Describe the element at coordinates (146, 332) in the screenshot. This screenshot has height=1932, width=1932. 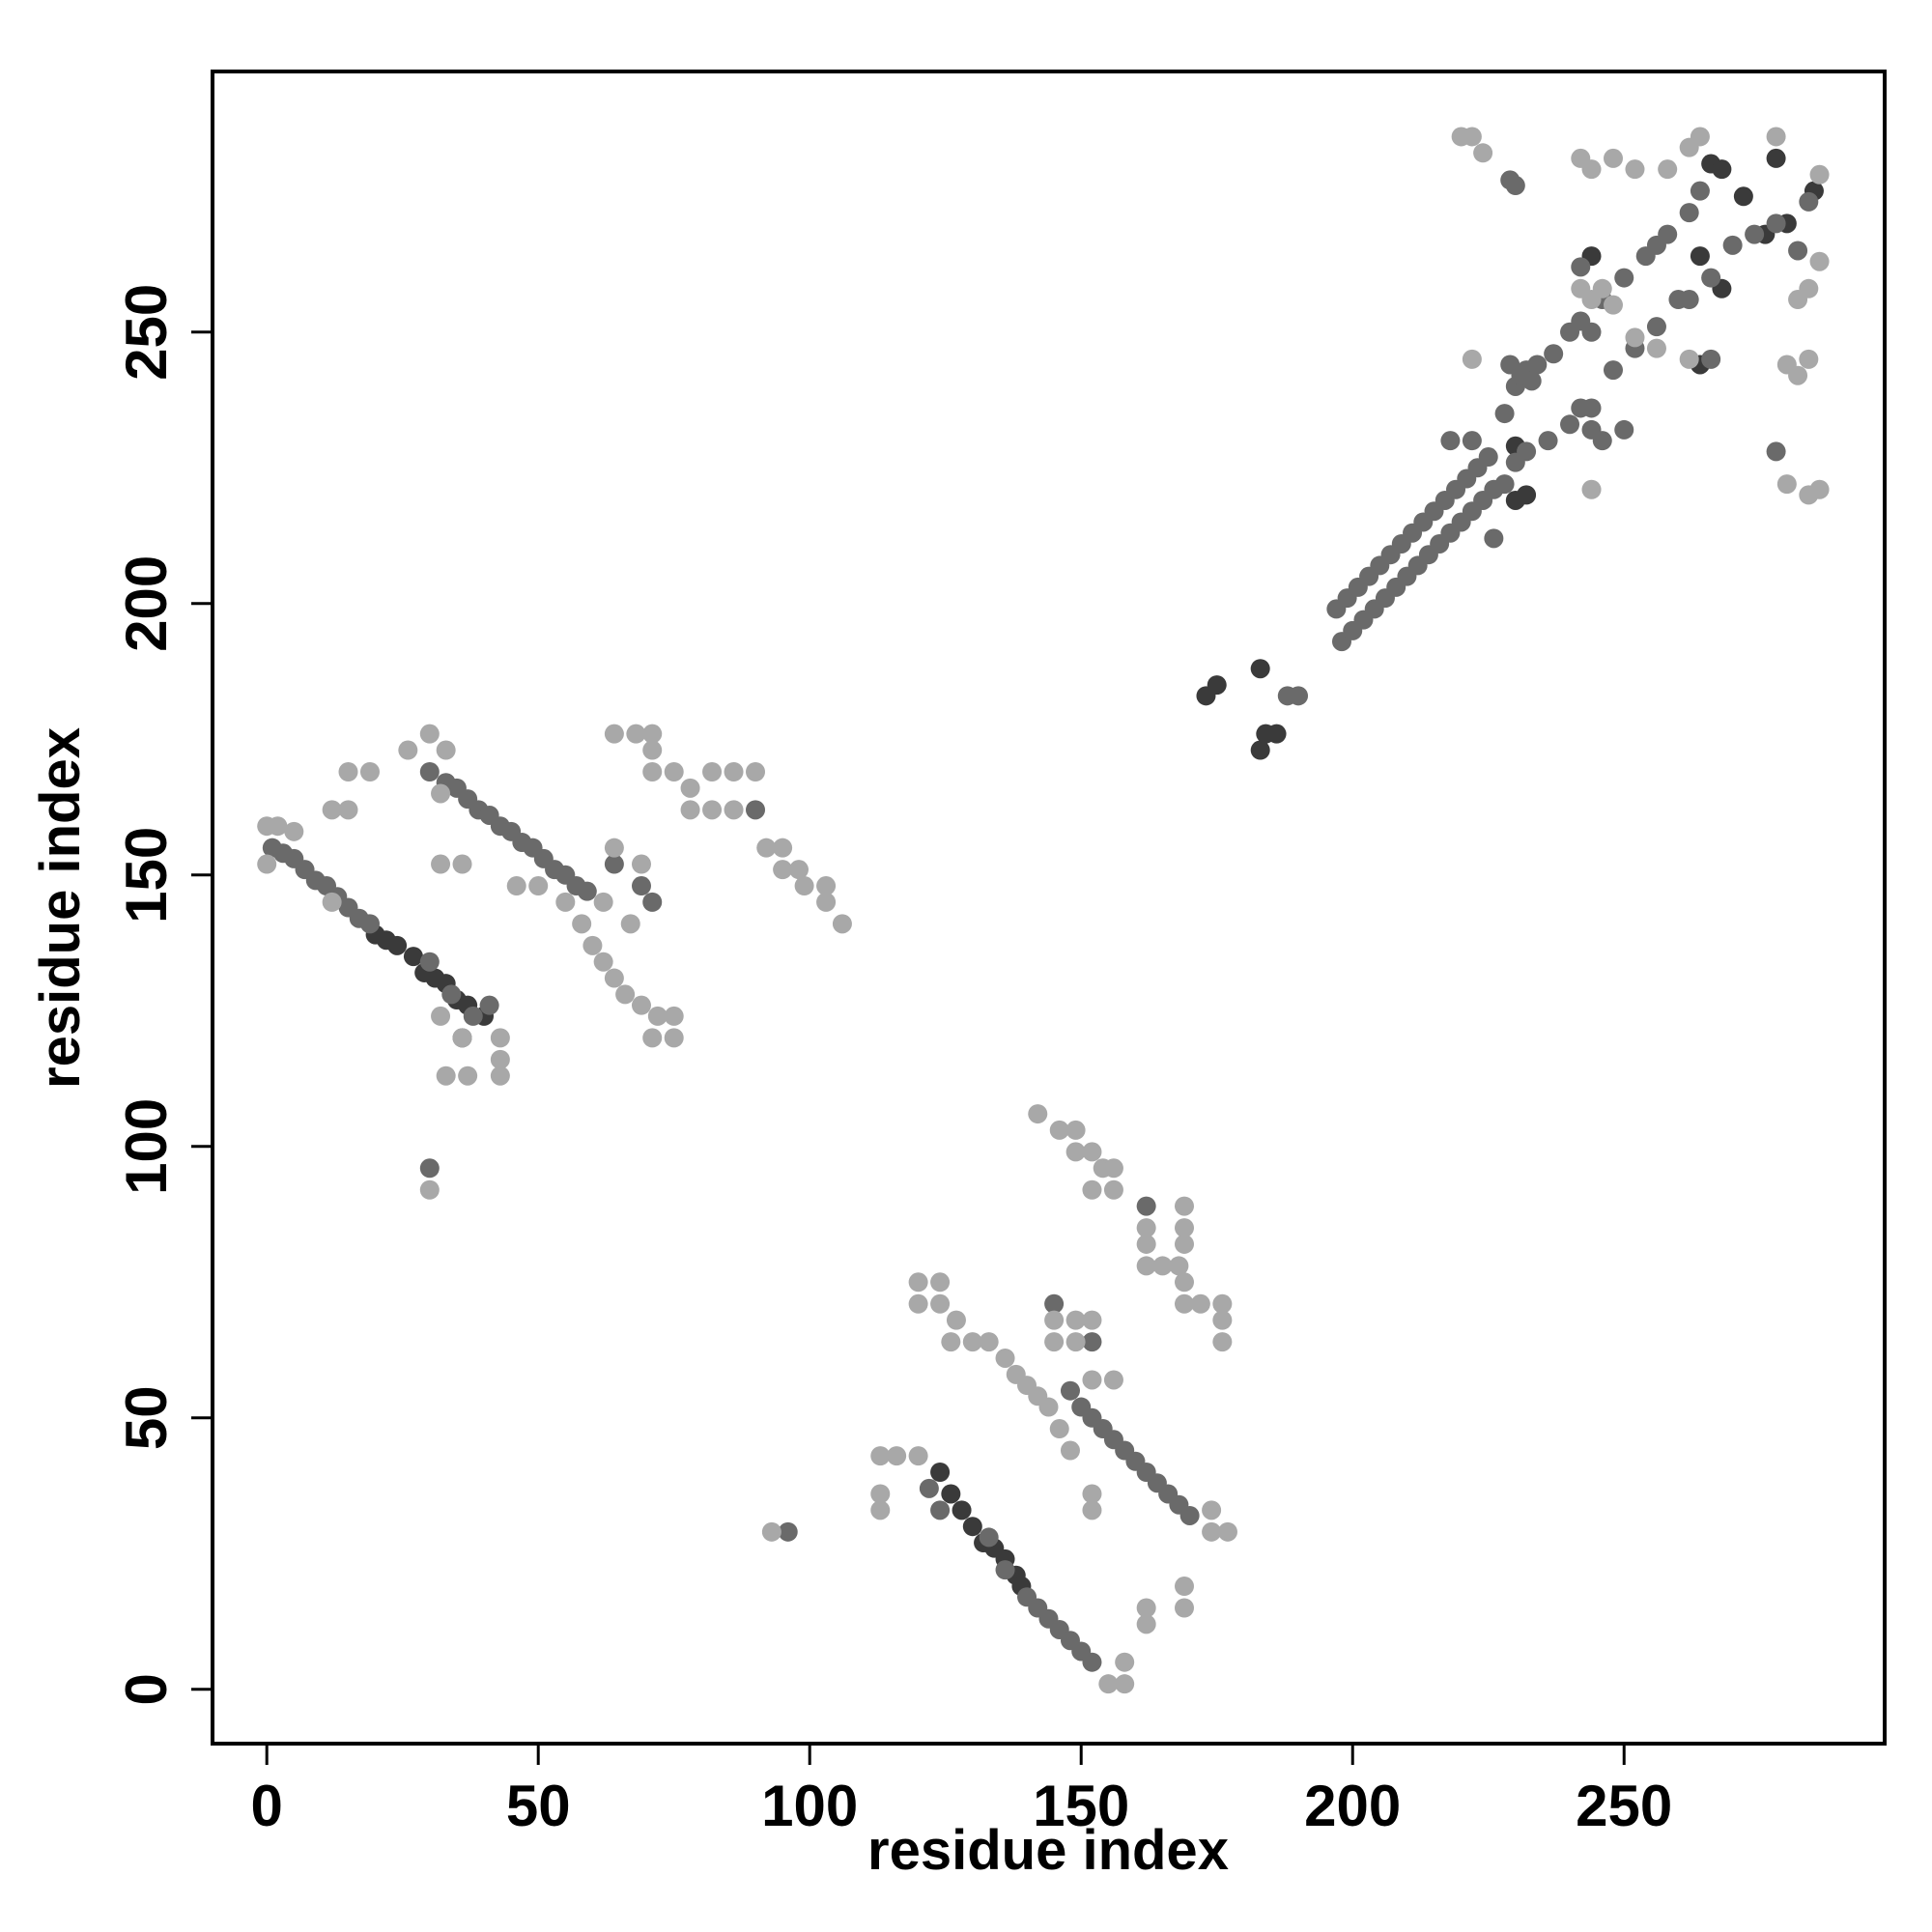
I see `y-tick-label: 250` at that location.